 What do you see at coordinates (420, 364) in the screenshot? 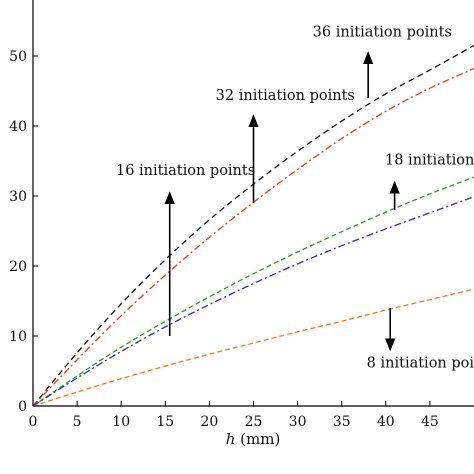
I see `annotation-label: 8 initiation points` at bounding box center [420, 364].